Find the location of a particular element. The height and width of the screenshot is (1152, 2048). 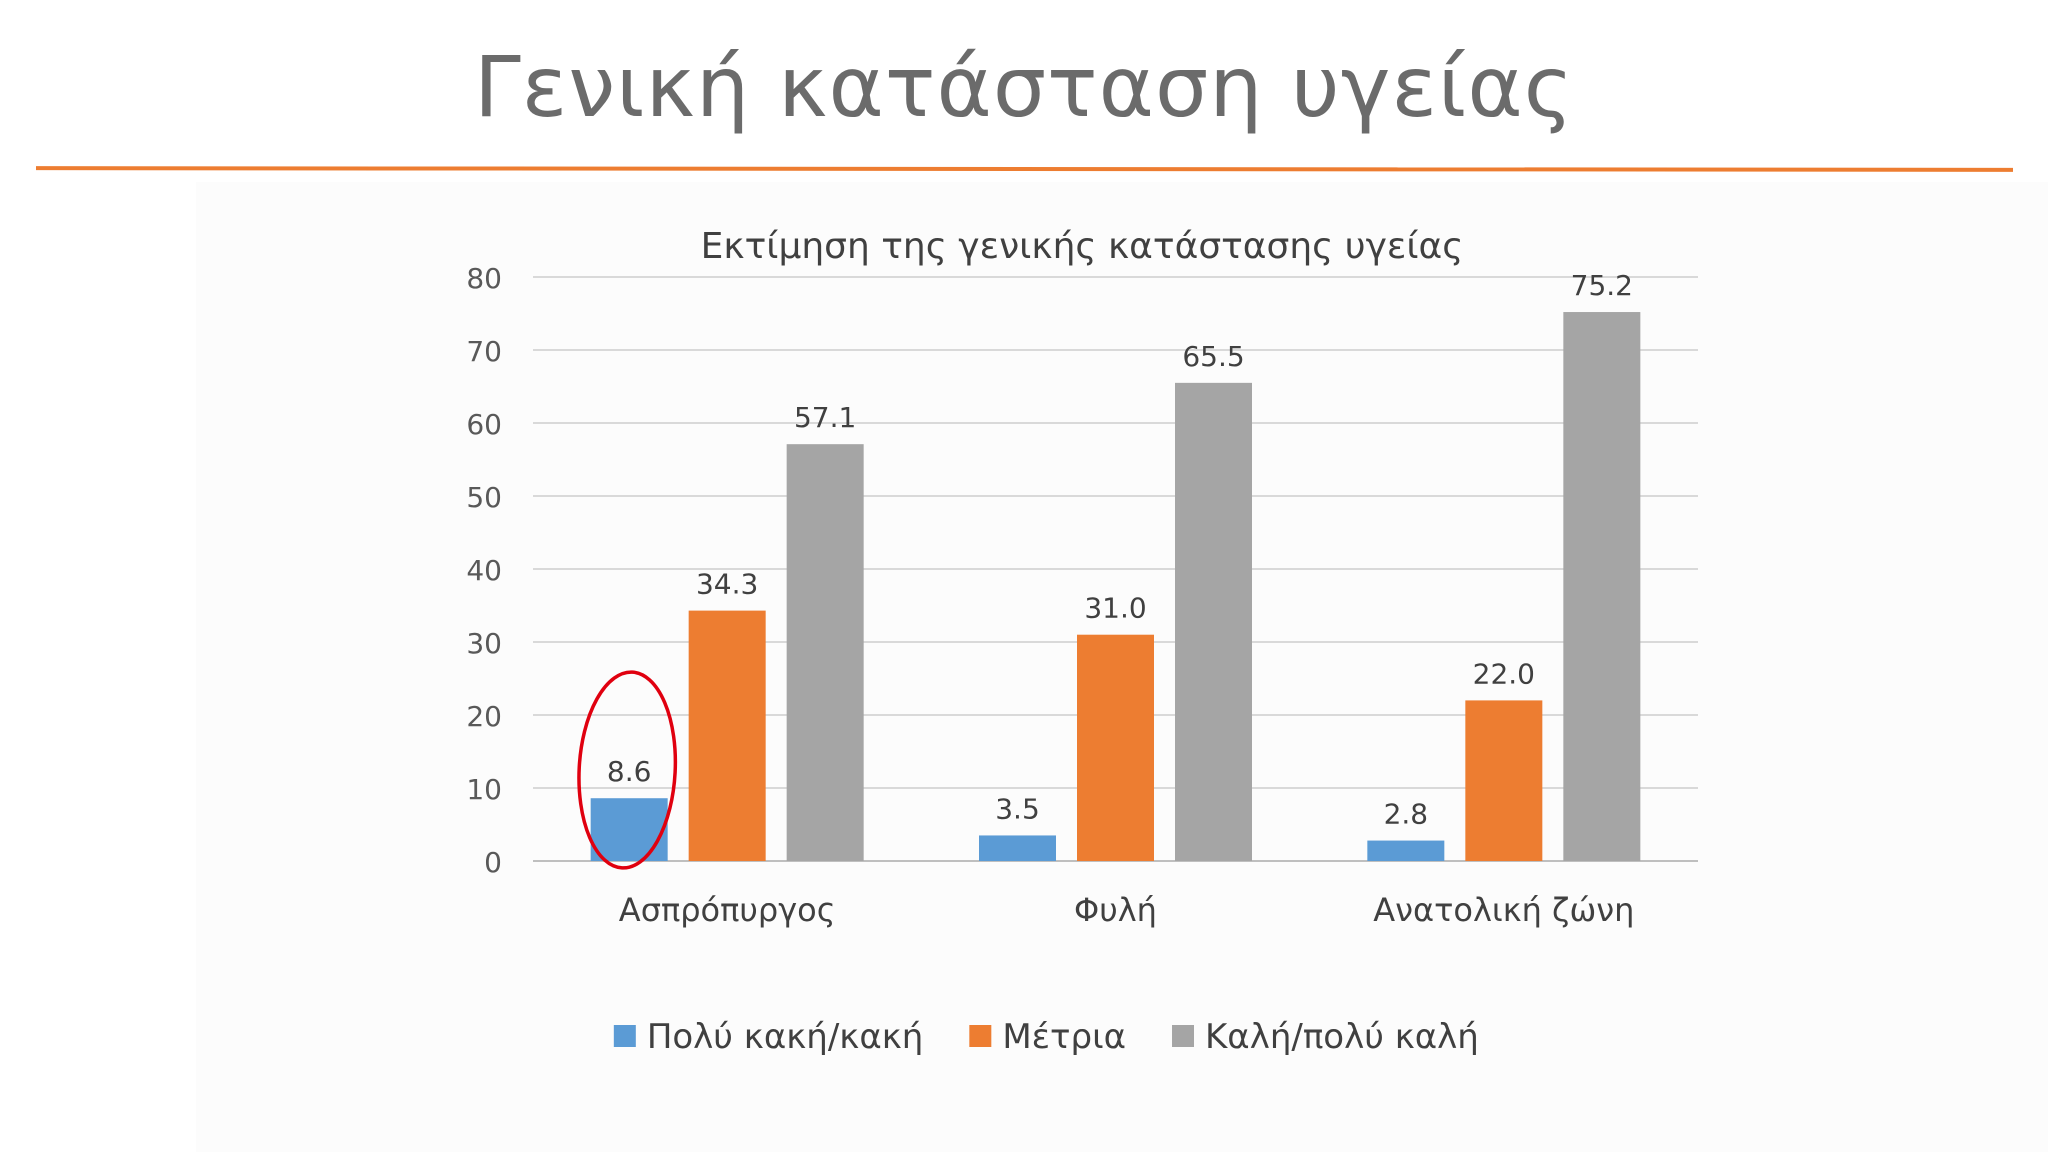

highlight-ellipse is located at coordinates (627, 770).